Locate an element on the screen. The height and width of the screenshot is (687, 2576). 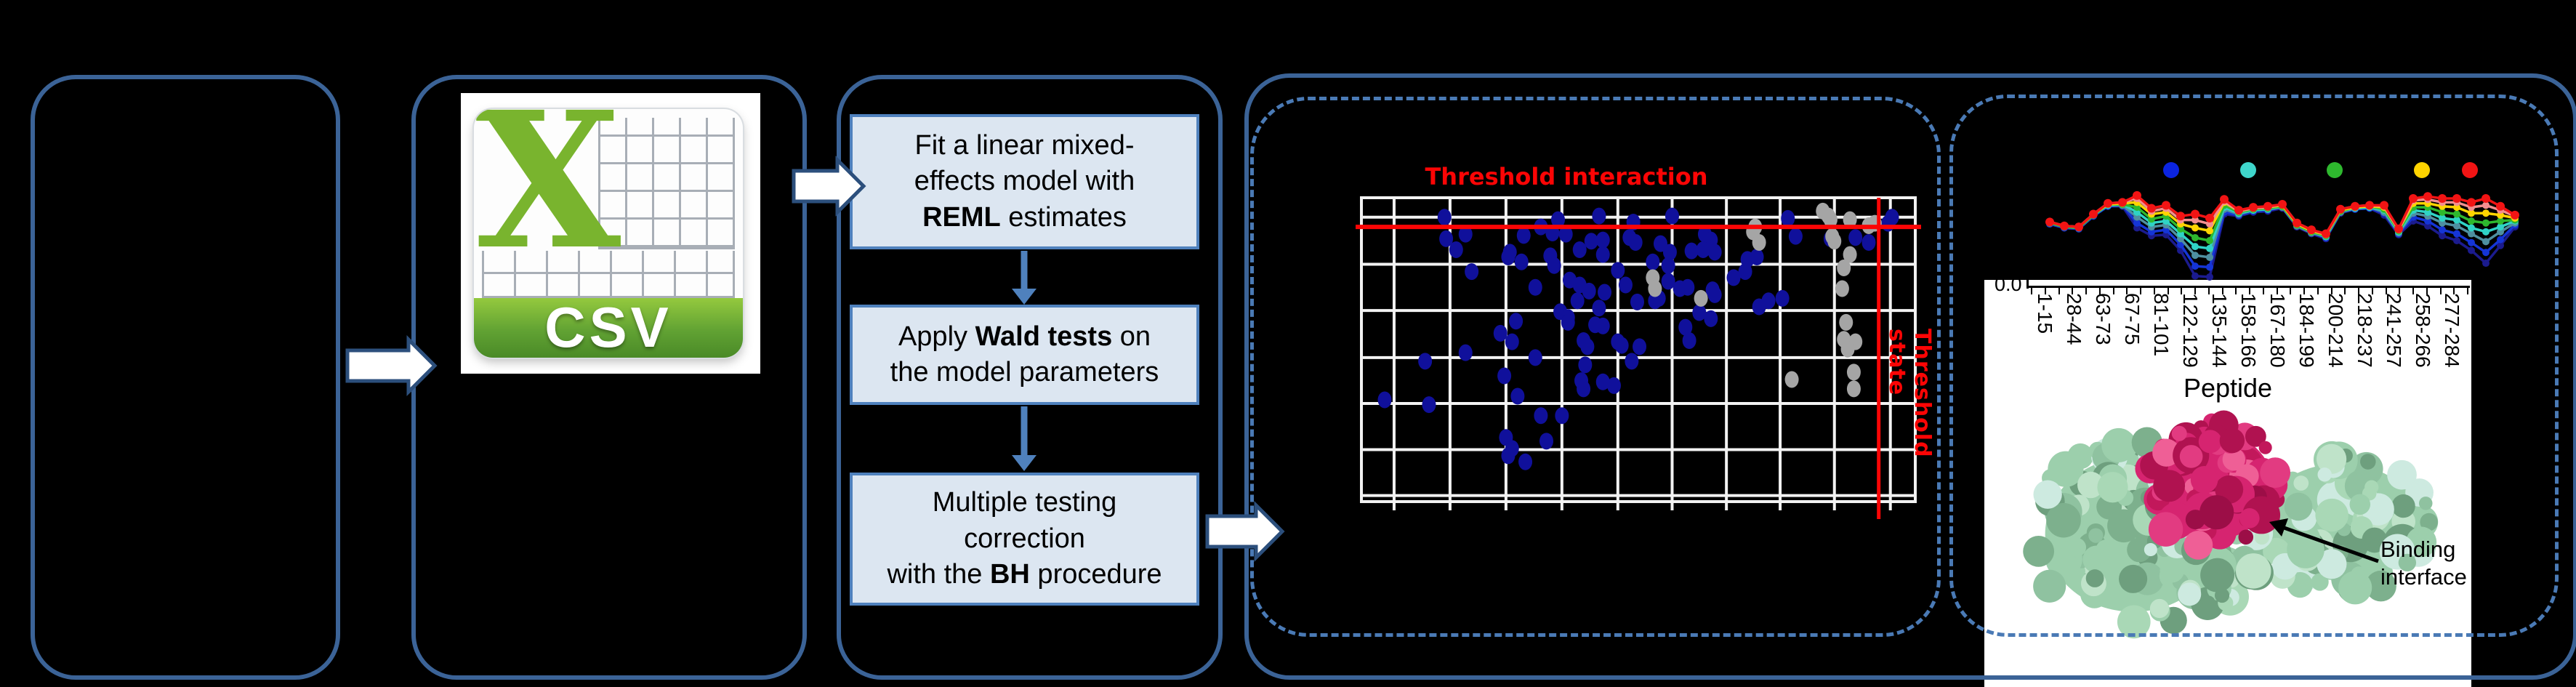
flow-box-line: Fit a linear mixed- is located at coordinates (1024, 145).